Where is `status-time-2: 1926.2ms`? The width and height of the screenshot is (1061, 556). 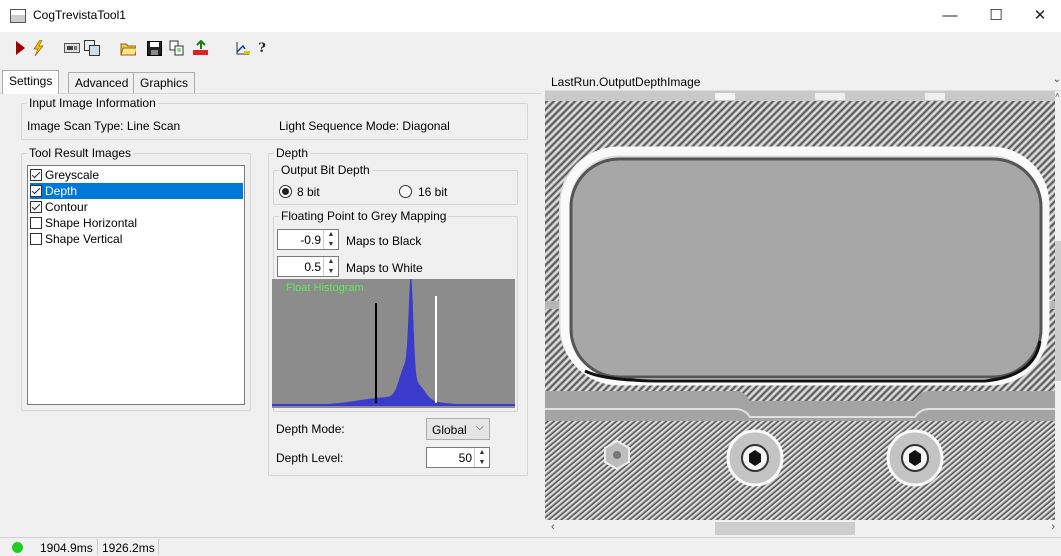
status-time-2: 1926.2ms is located at coordinates (128, 548).